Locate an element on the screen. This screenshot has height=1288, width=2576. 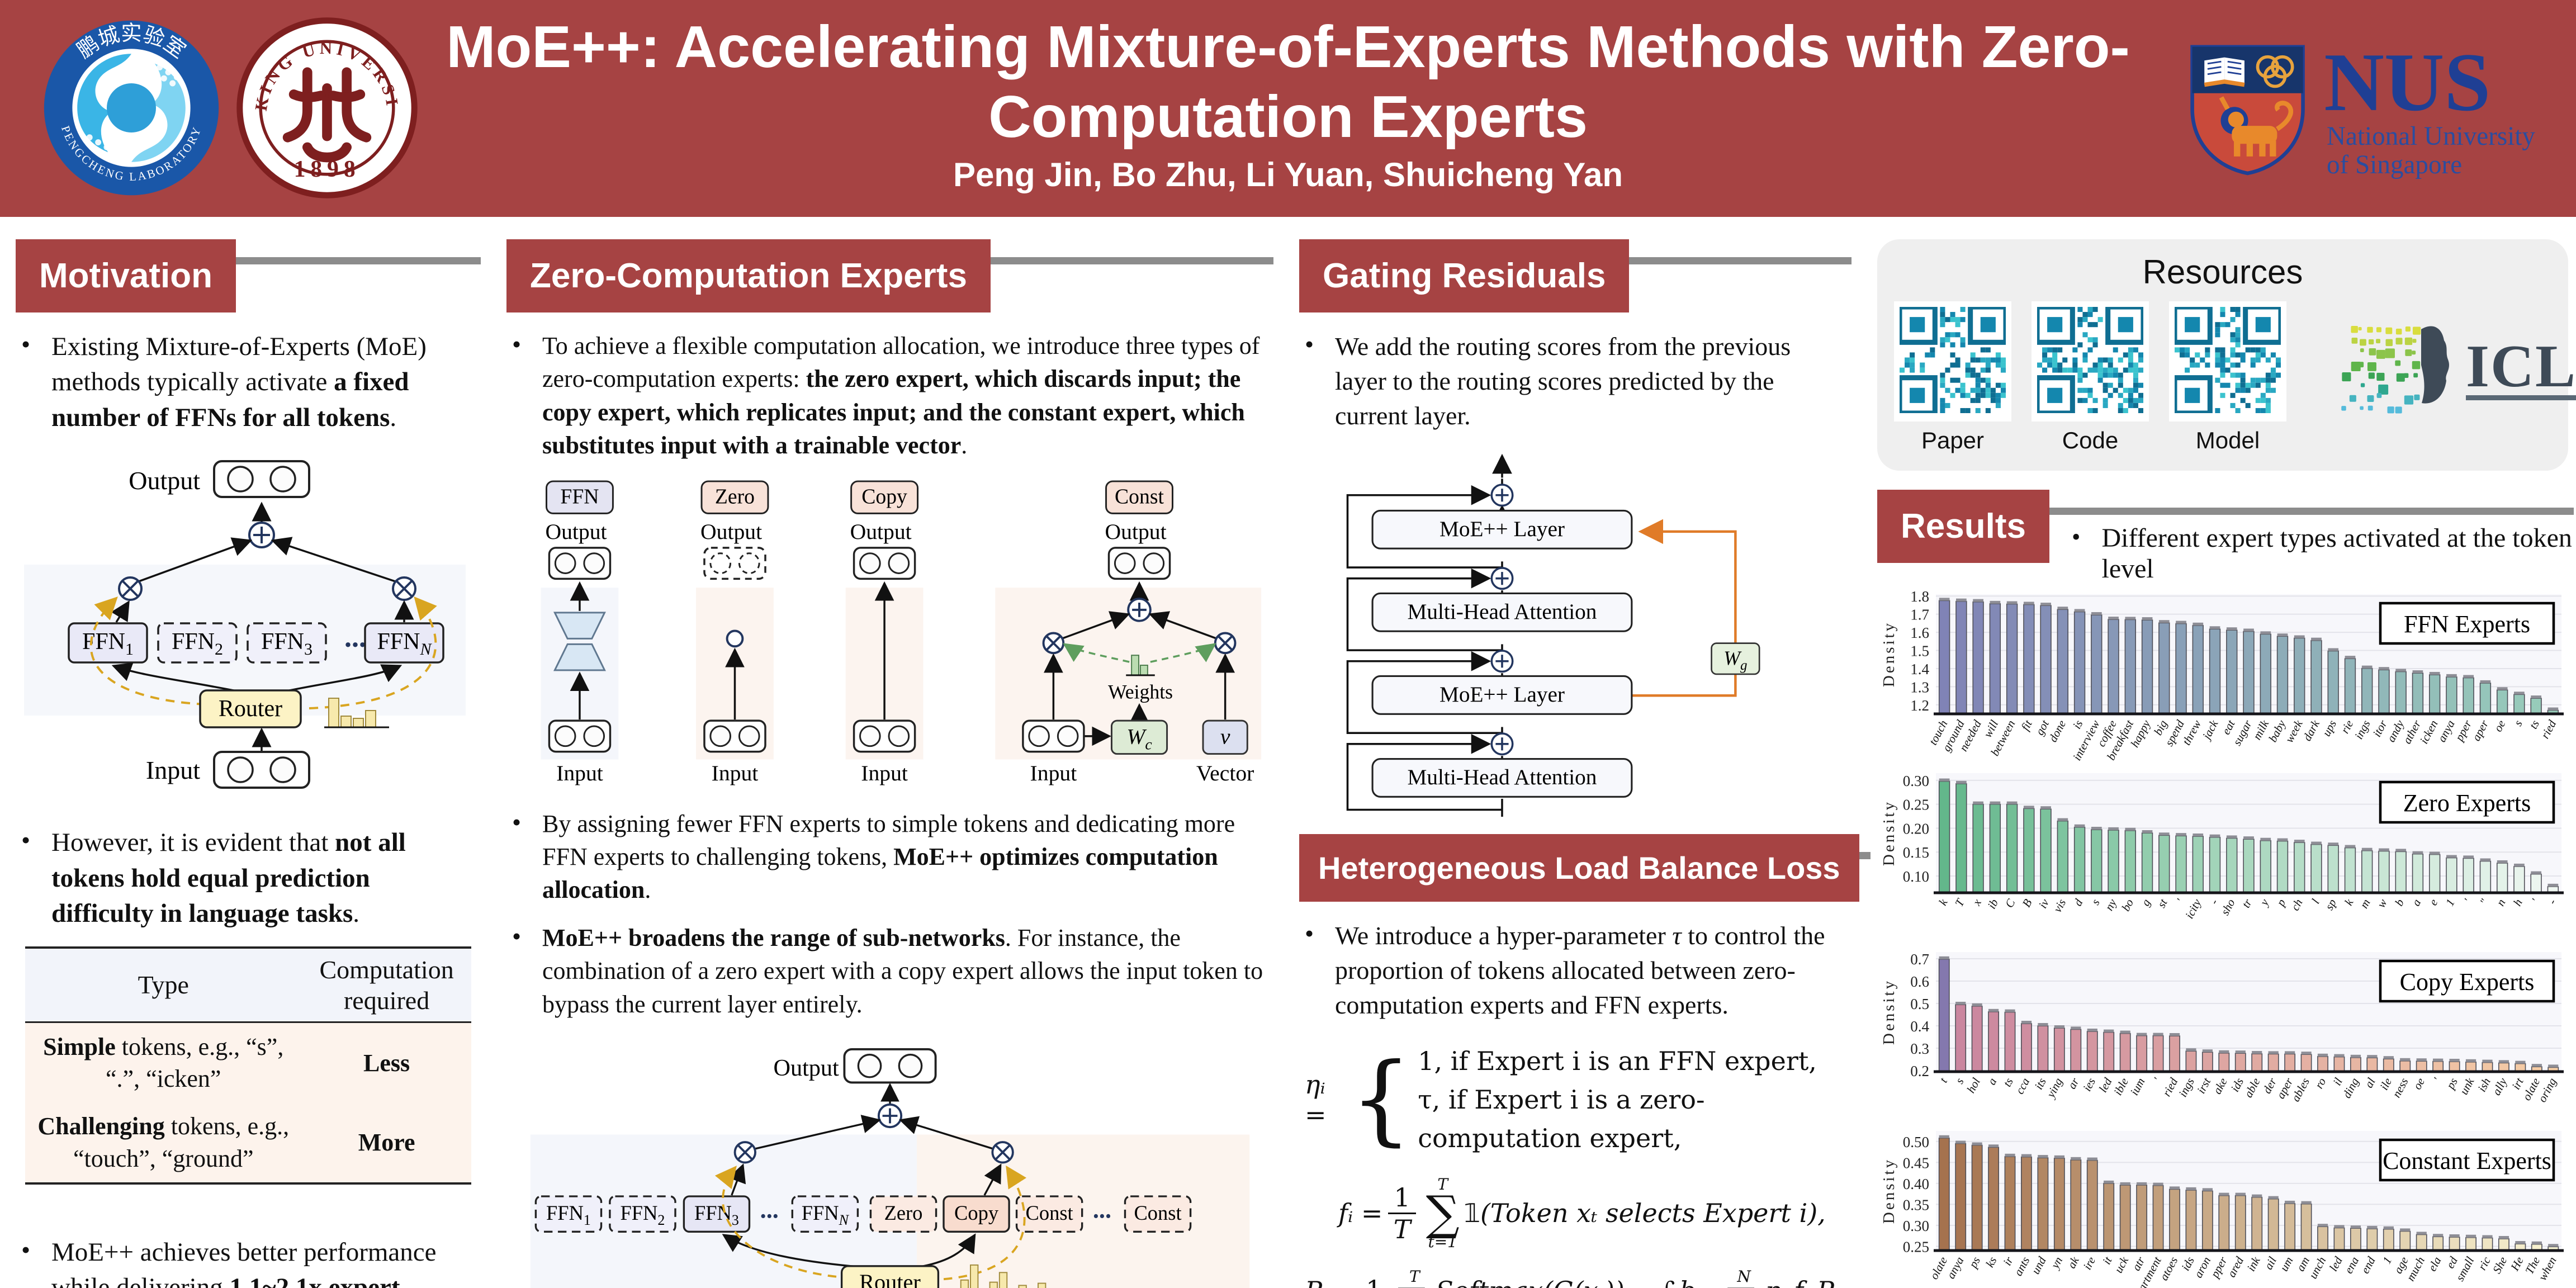
svg-text: d is located at coordinates (2078, 902).